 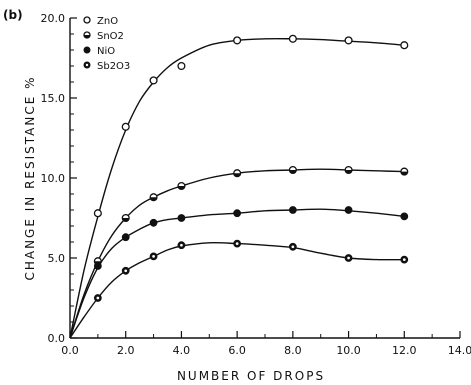 I want to click on legend-marker-sb2o3, so click(x=87, y=65).